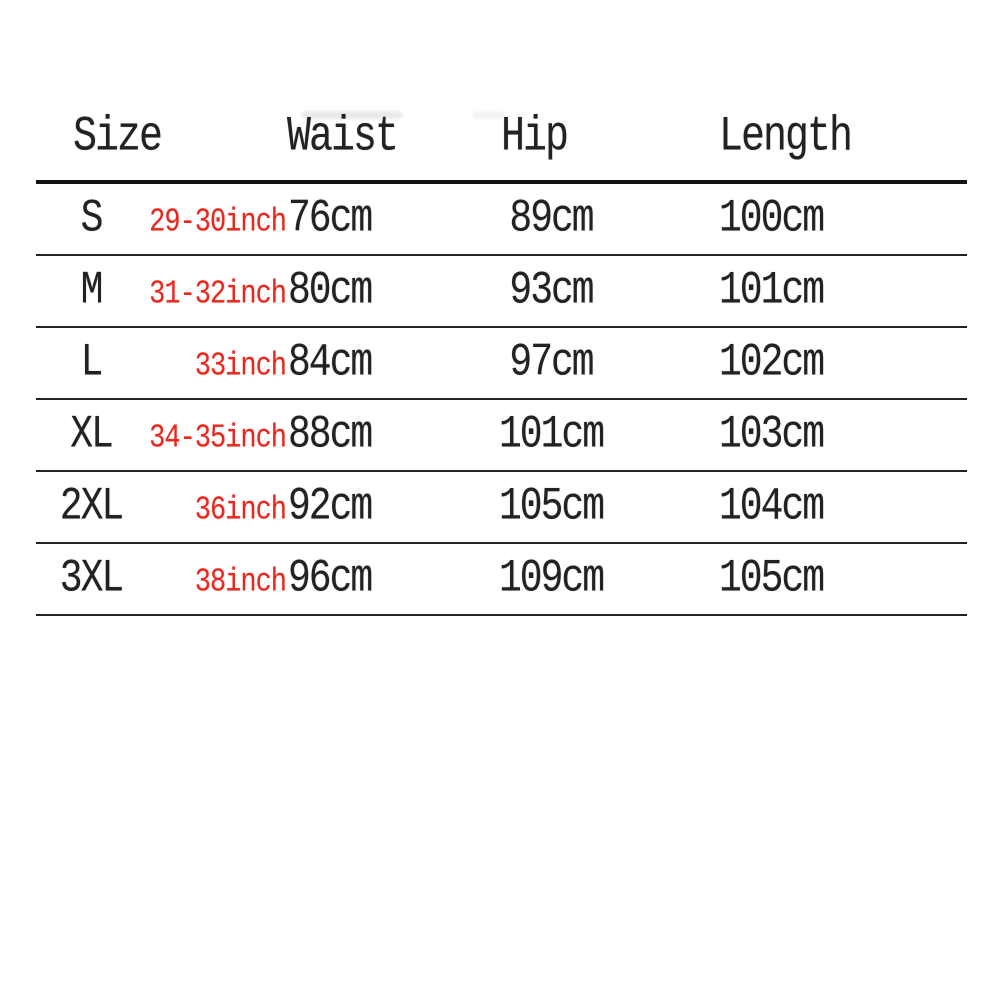 This screenshot has width=1000, height=1000. I want to click on column-header-length: Length, so click(786, 137).